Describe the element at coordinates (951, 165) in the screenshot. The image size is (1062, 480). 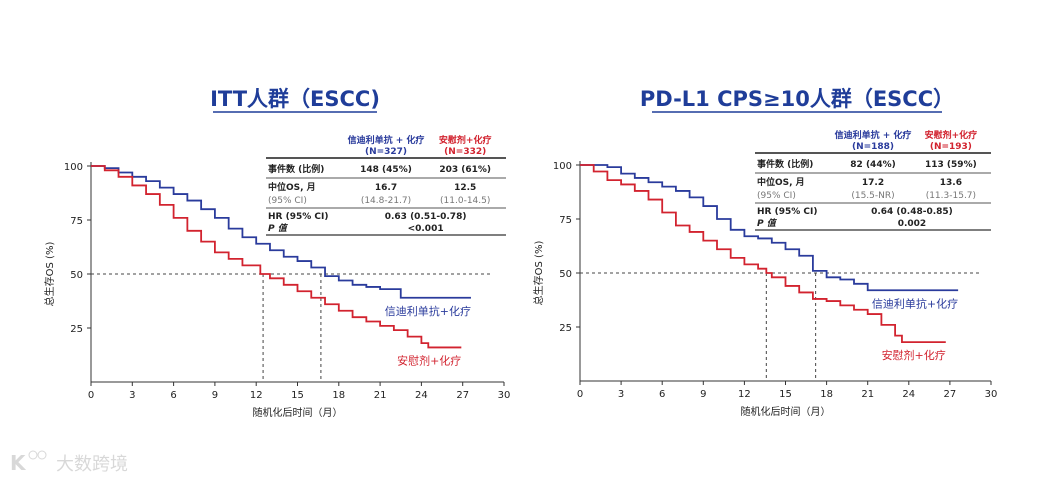
I see `events-arm2: 113 (59%)` at that location.